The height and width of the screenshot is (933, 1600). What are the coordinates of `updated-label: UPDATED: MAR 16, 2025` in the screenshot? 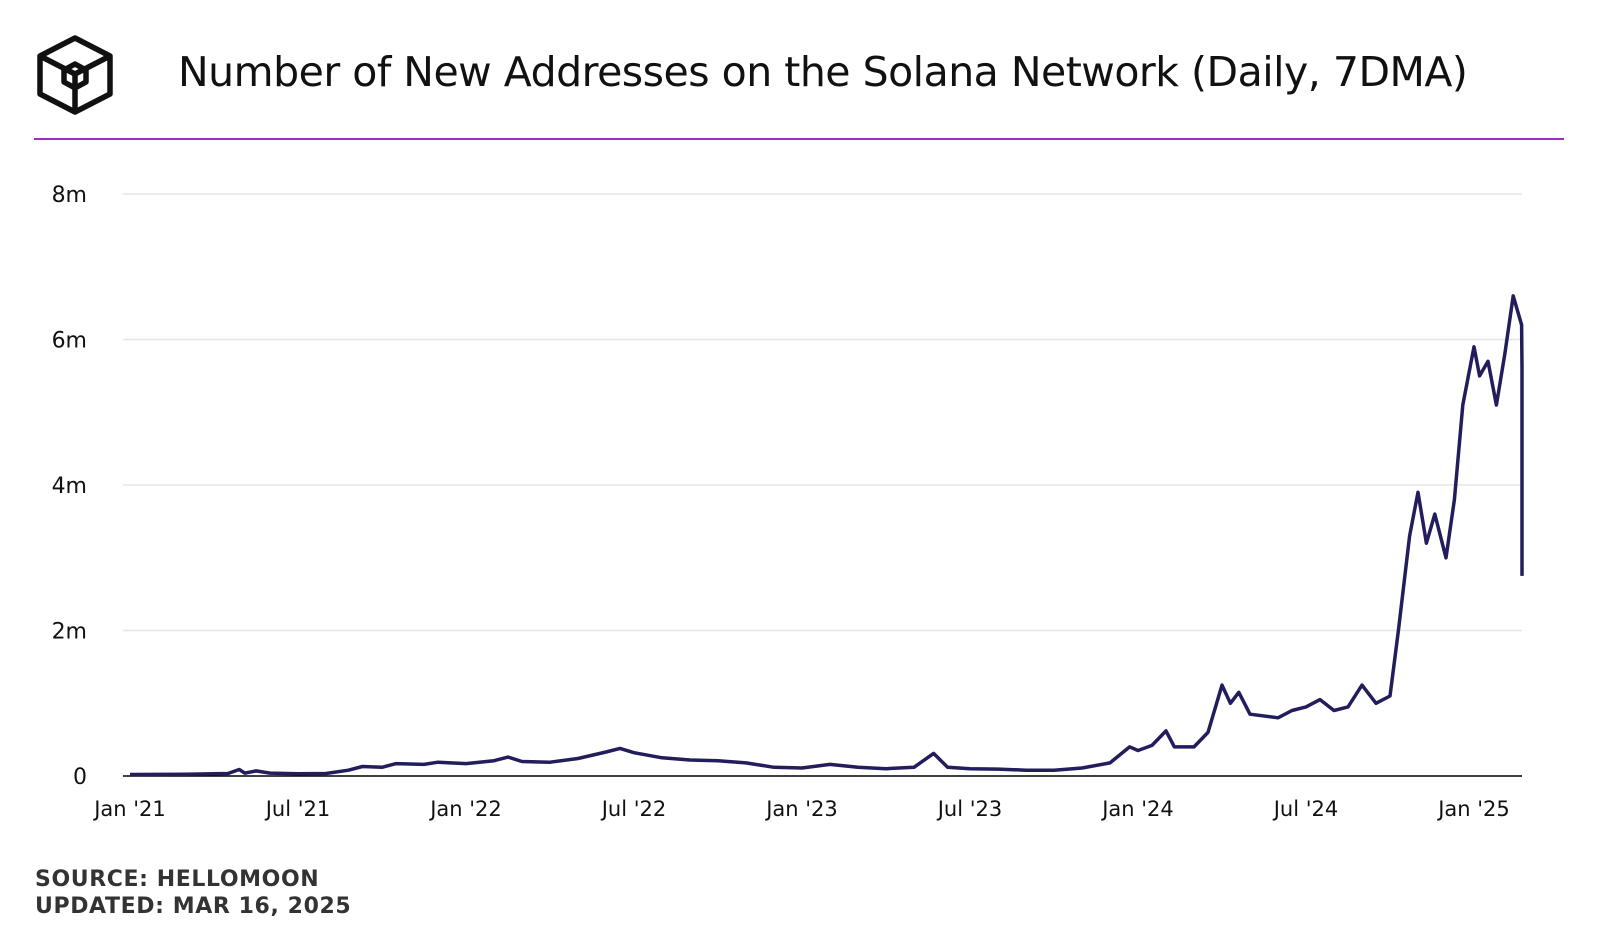 It's located at (193, 906).